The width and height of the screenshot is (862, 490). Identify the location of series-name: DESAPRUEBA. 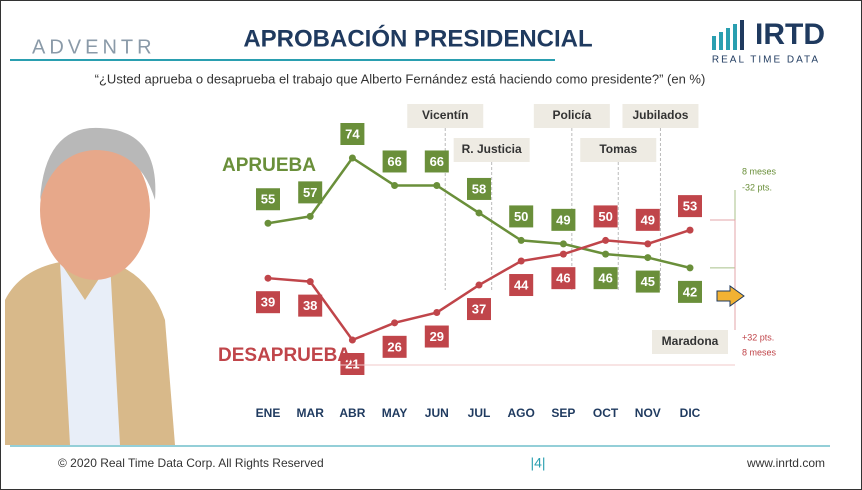
(284, 355).